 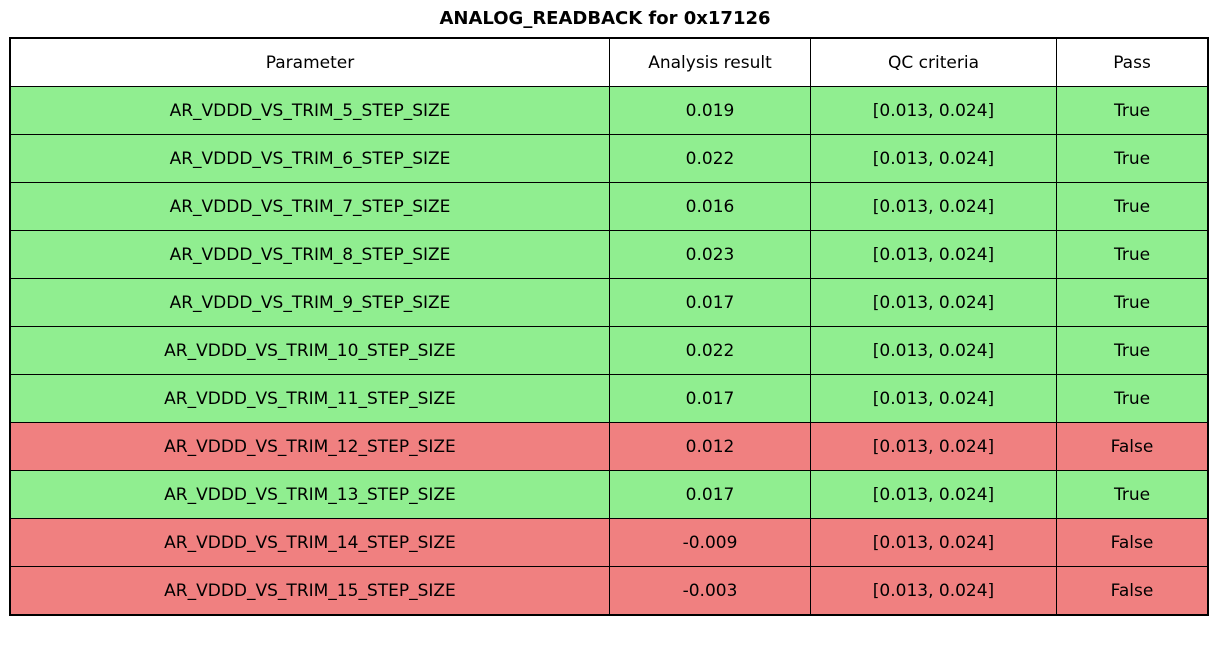 What do you see at coordinates (1132, 62) in the screenshot?
I see `column-header-pass: Pass` at bounding box center [1132, 62].